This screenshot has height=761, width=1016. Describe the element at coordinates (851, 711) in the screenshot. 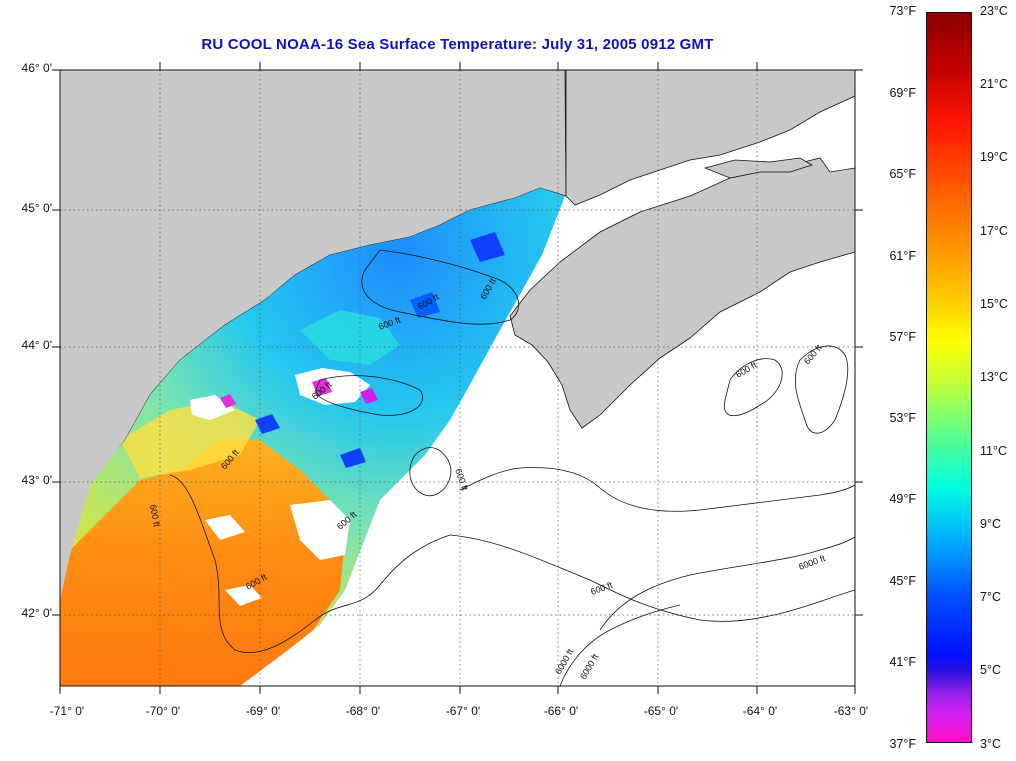

I see `lon-label: -63° 0'` at that location.